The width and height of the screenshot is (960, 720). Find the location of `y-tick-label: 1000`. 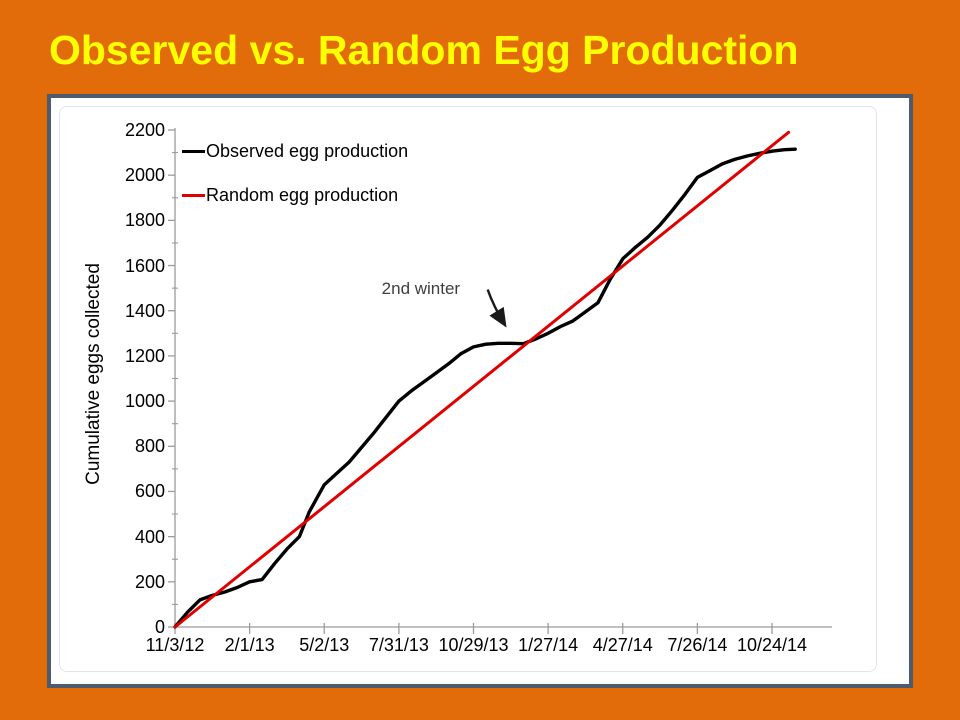

y-tick-label: 1000 is located at coordinates (144, 401).